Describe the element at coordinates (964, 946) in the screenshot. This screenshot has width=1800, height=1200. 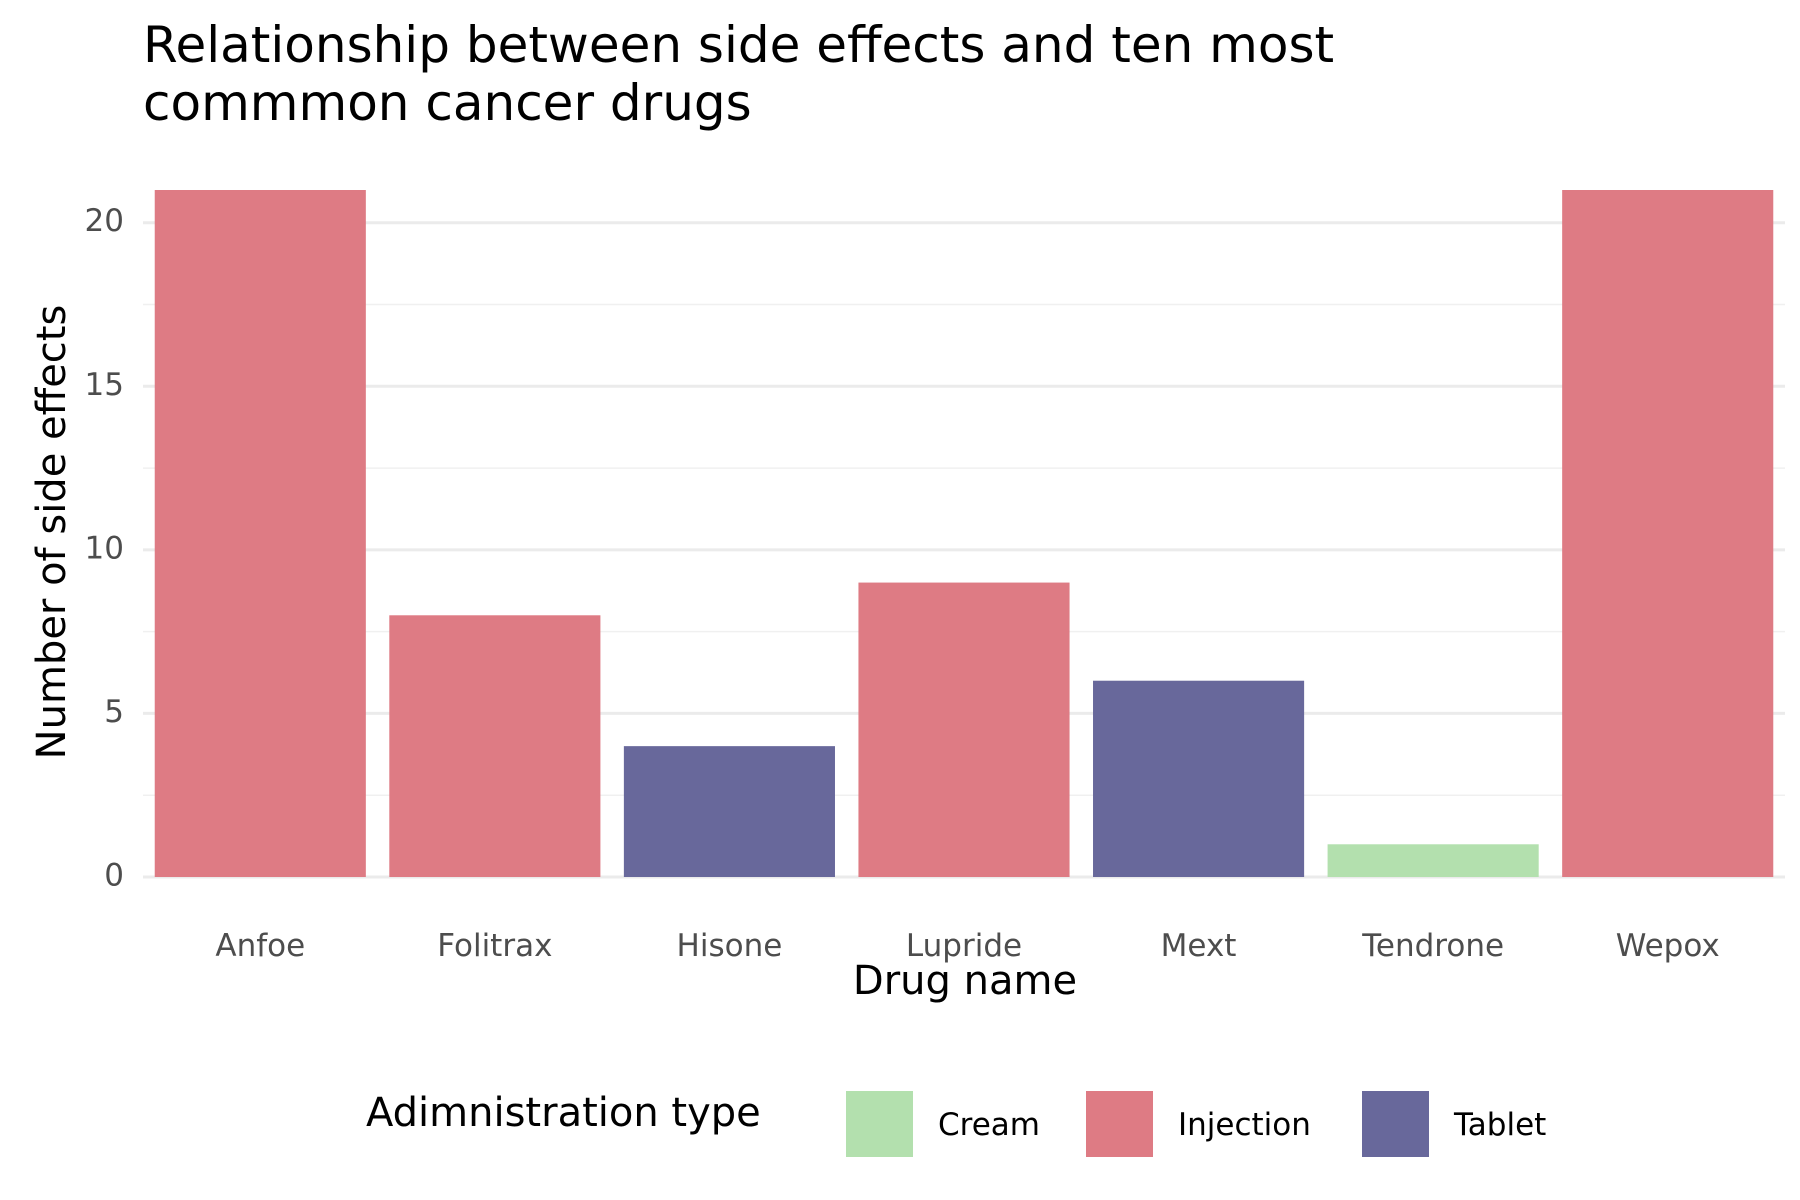
I see `x-tick-label: Lupride` at that location.